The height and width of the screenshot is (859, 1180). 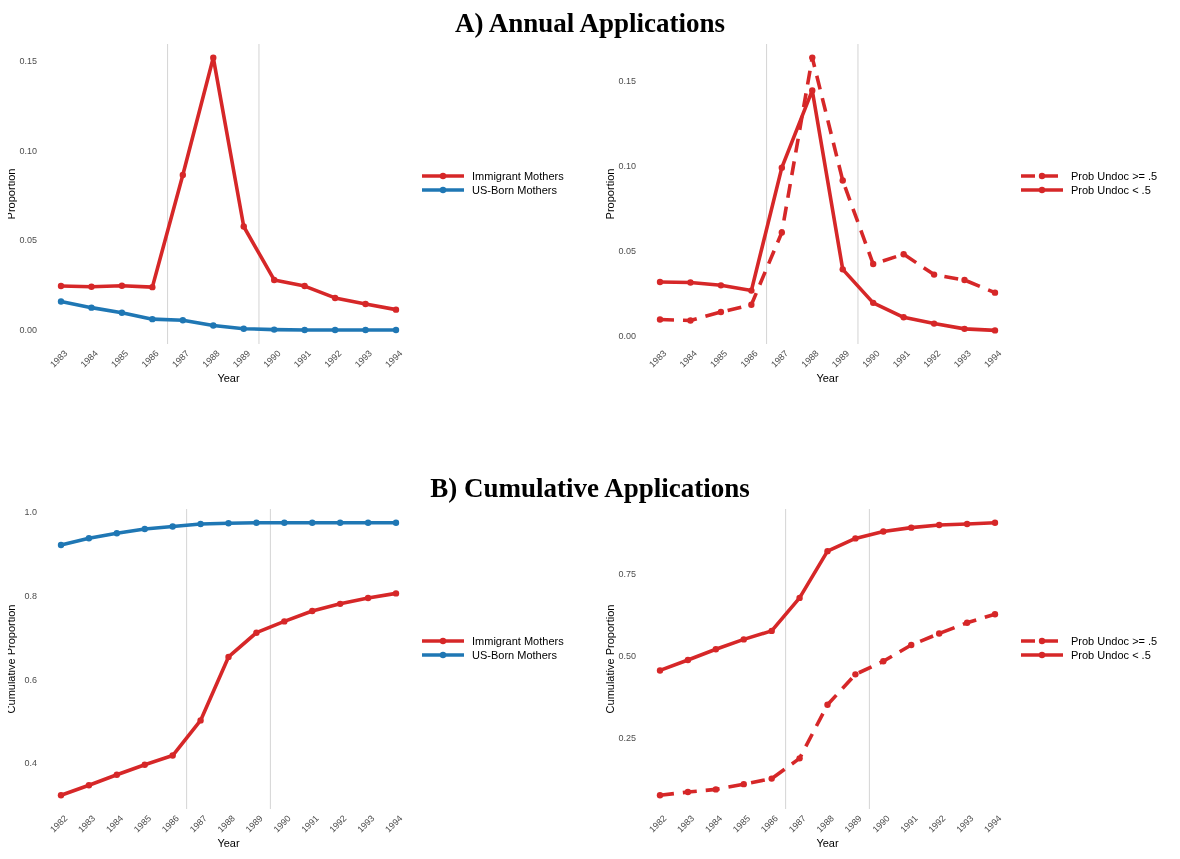 What do you see at coordinates (11, 659) in the screenshot?
I see `y-axis-title: Cumulative Proportion` at bounding box center [11, 659].